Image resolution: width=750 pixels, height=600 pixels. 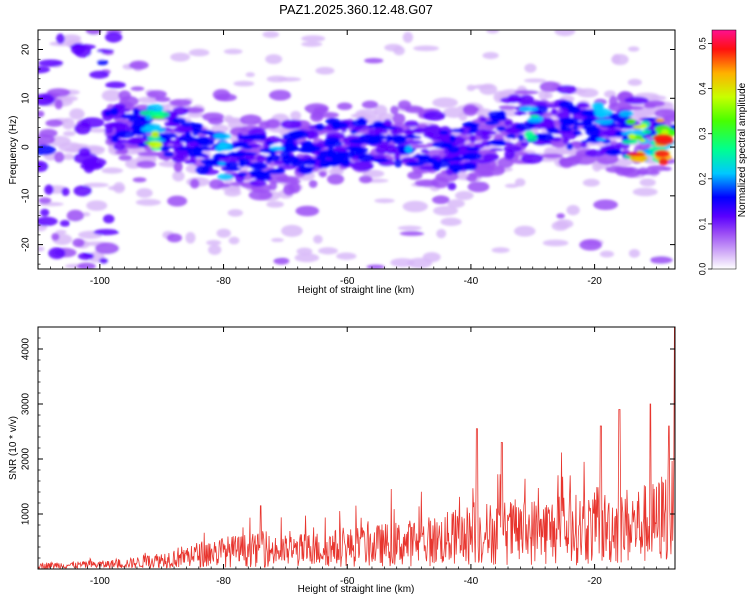 I want to click on x-tick-label: -60, so click(x=347, y=281).